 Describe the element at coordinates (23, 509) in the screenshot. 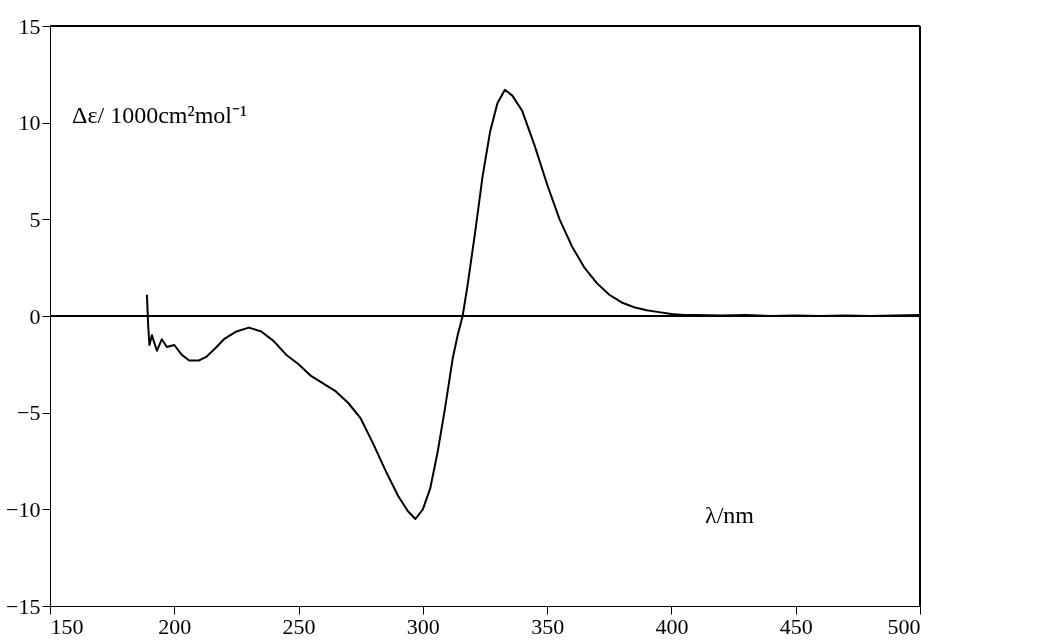

I see `y-tick-label: −10` at that location.